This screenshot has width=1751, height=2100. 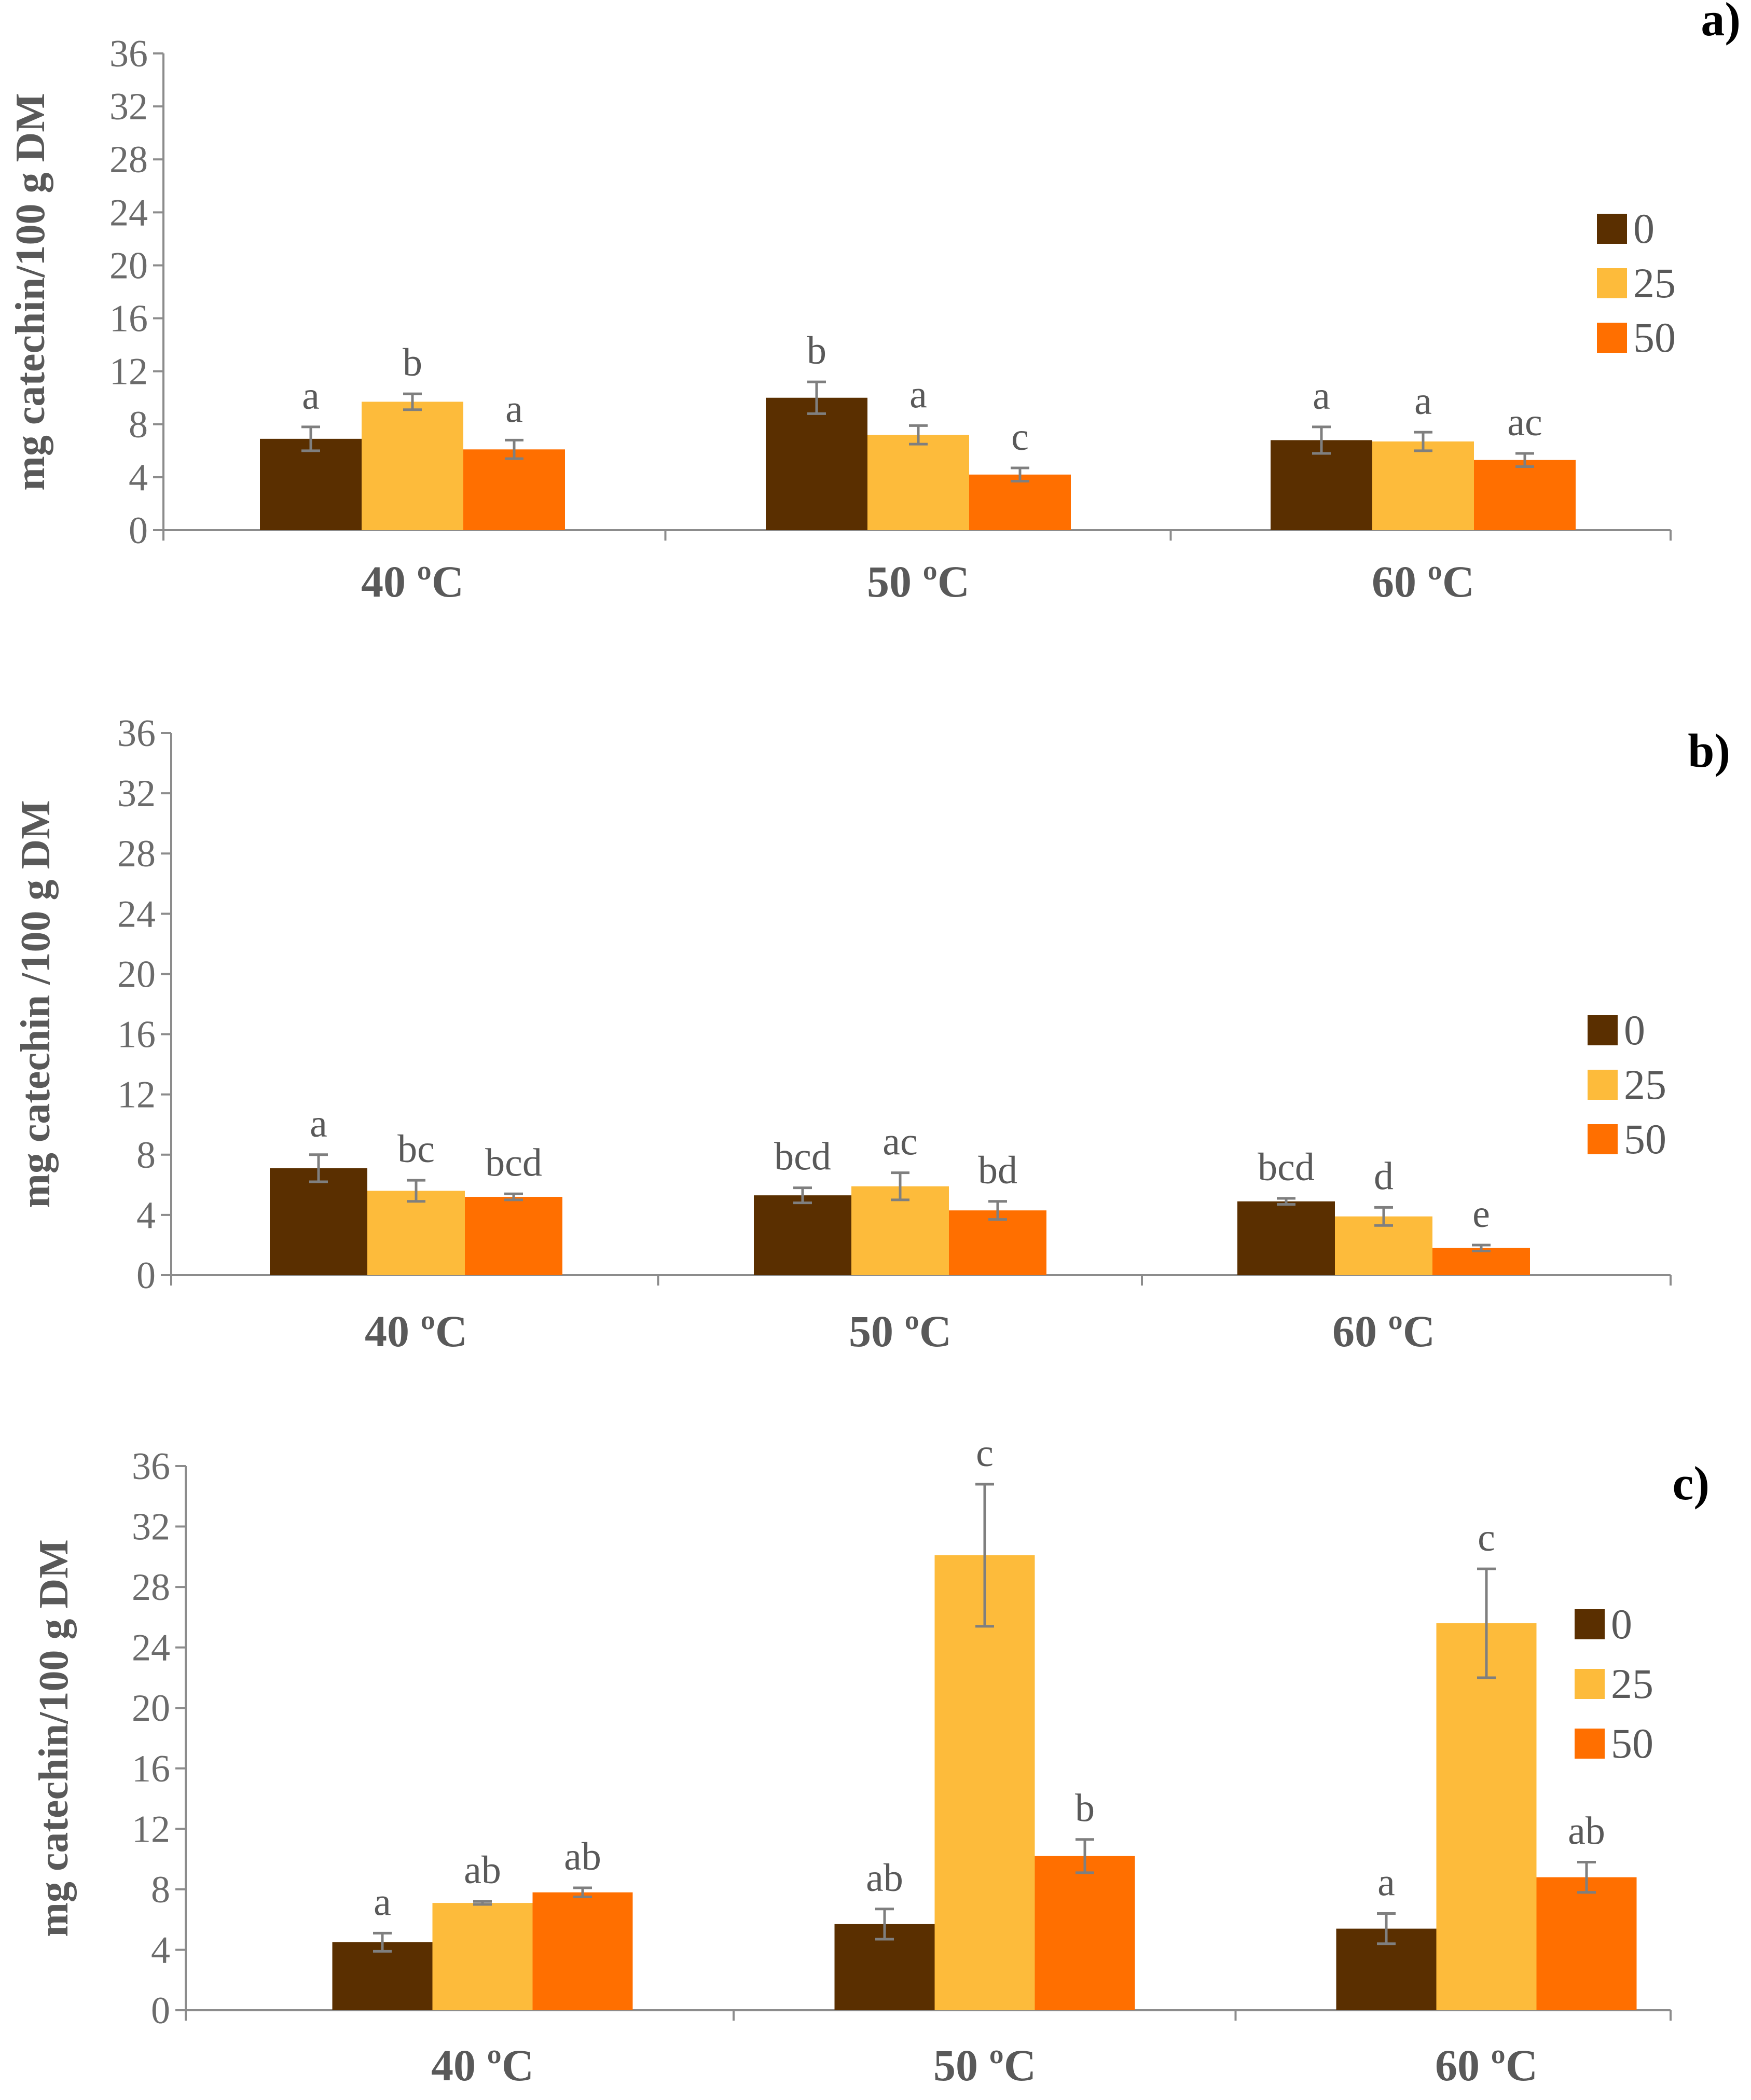 I want to click on significance-label: bc, so click(x=416, y=1149).